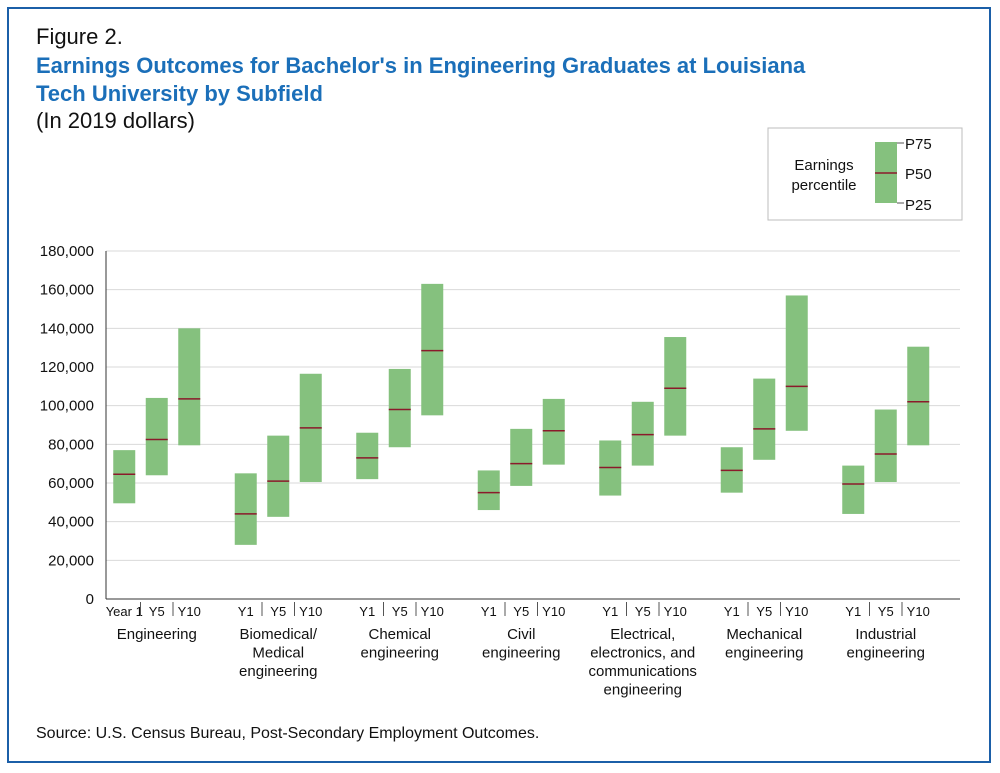 This screenshot has height=773, width=1000. What do you see at coordinates (71, 560) in the screenshot?
I see `y-tick-label: 20,000` at bounding box center [71, 560].